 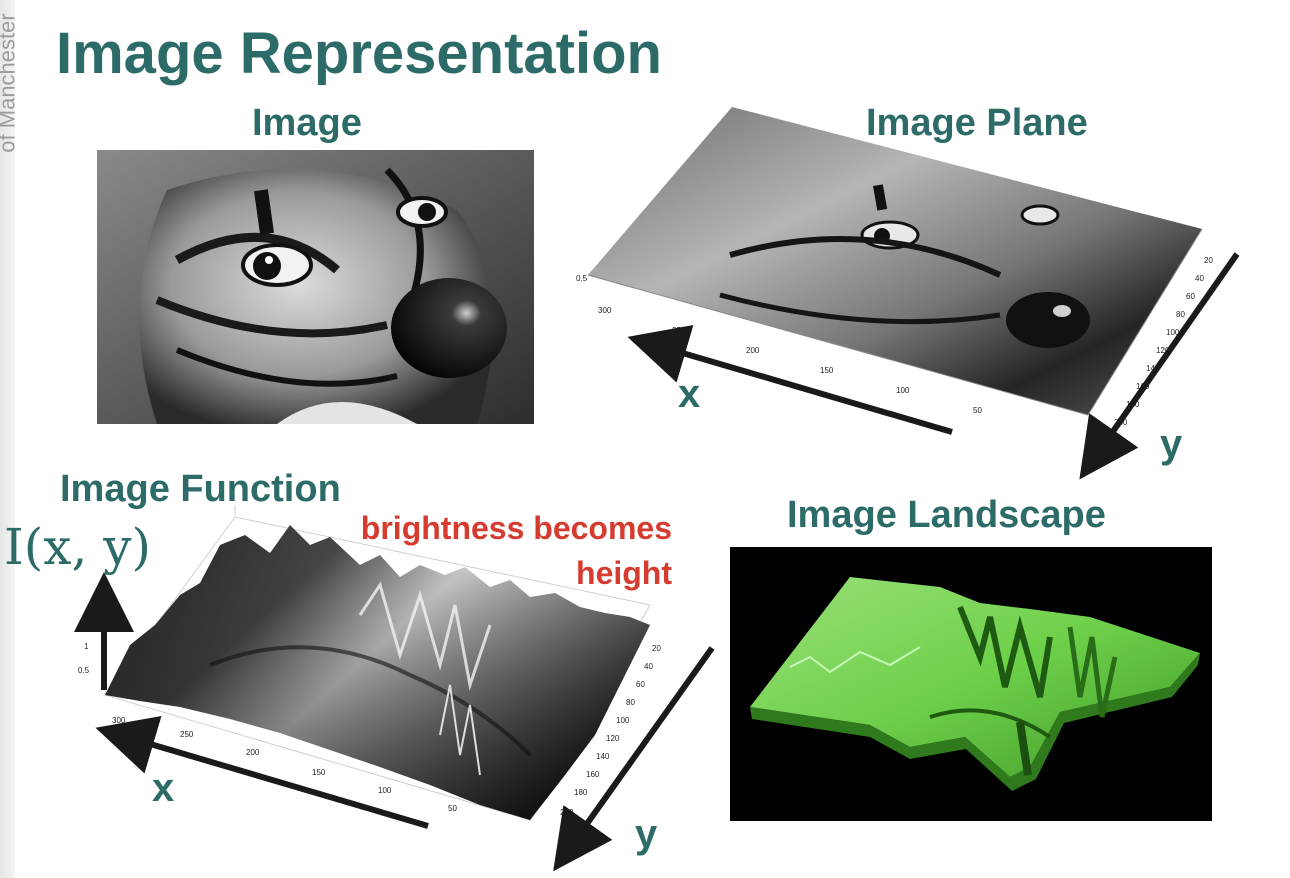 I want to click on function-x-tick: 250, so click(x=187, y=734).